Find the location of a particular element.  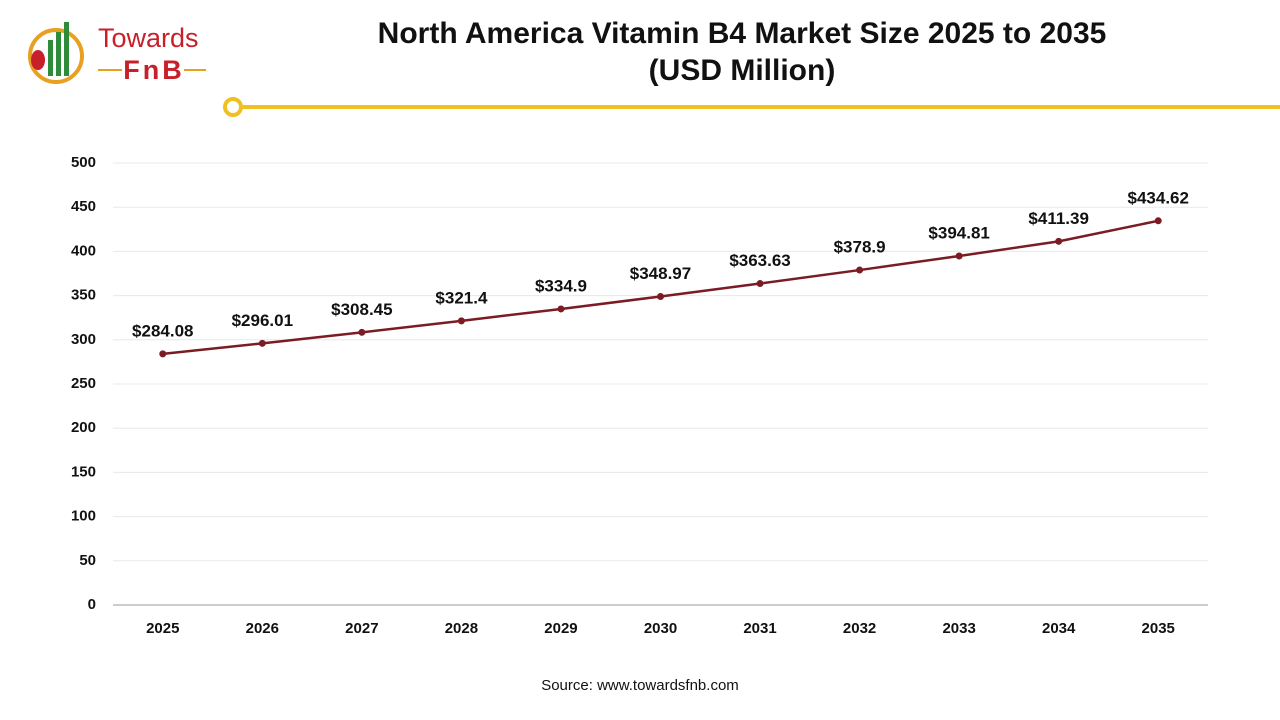

value-label: $321.4 is located at coordinates (461, 297).